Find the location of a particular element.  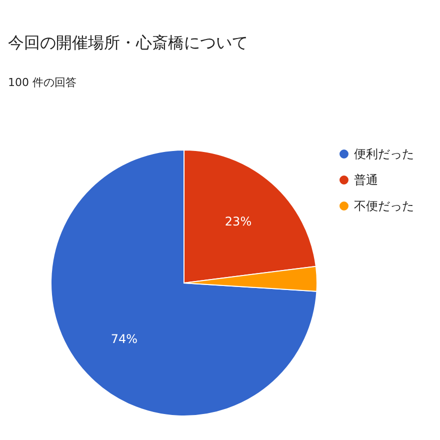

legend-label: 不便だった is located at coordinates (384, 206).